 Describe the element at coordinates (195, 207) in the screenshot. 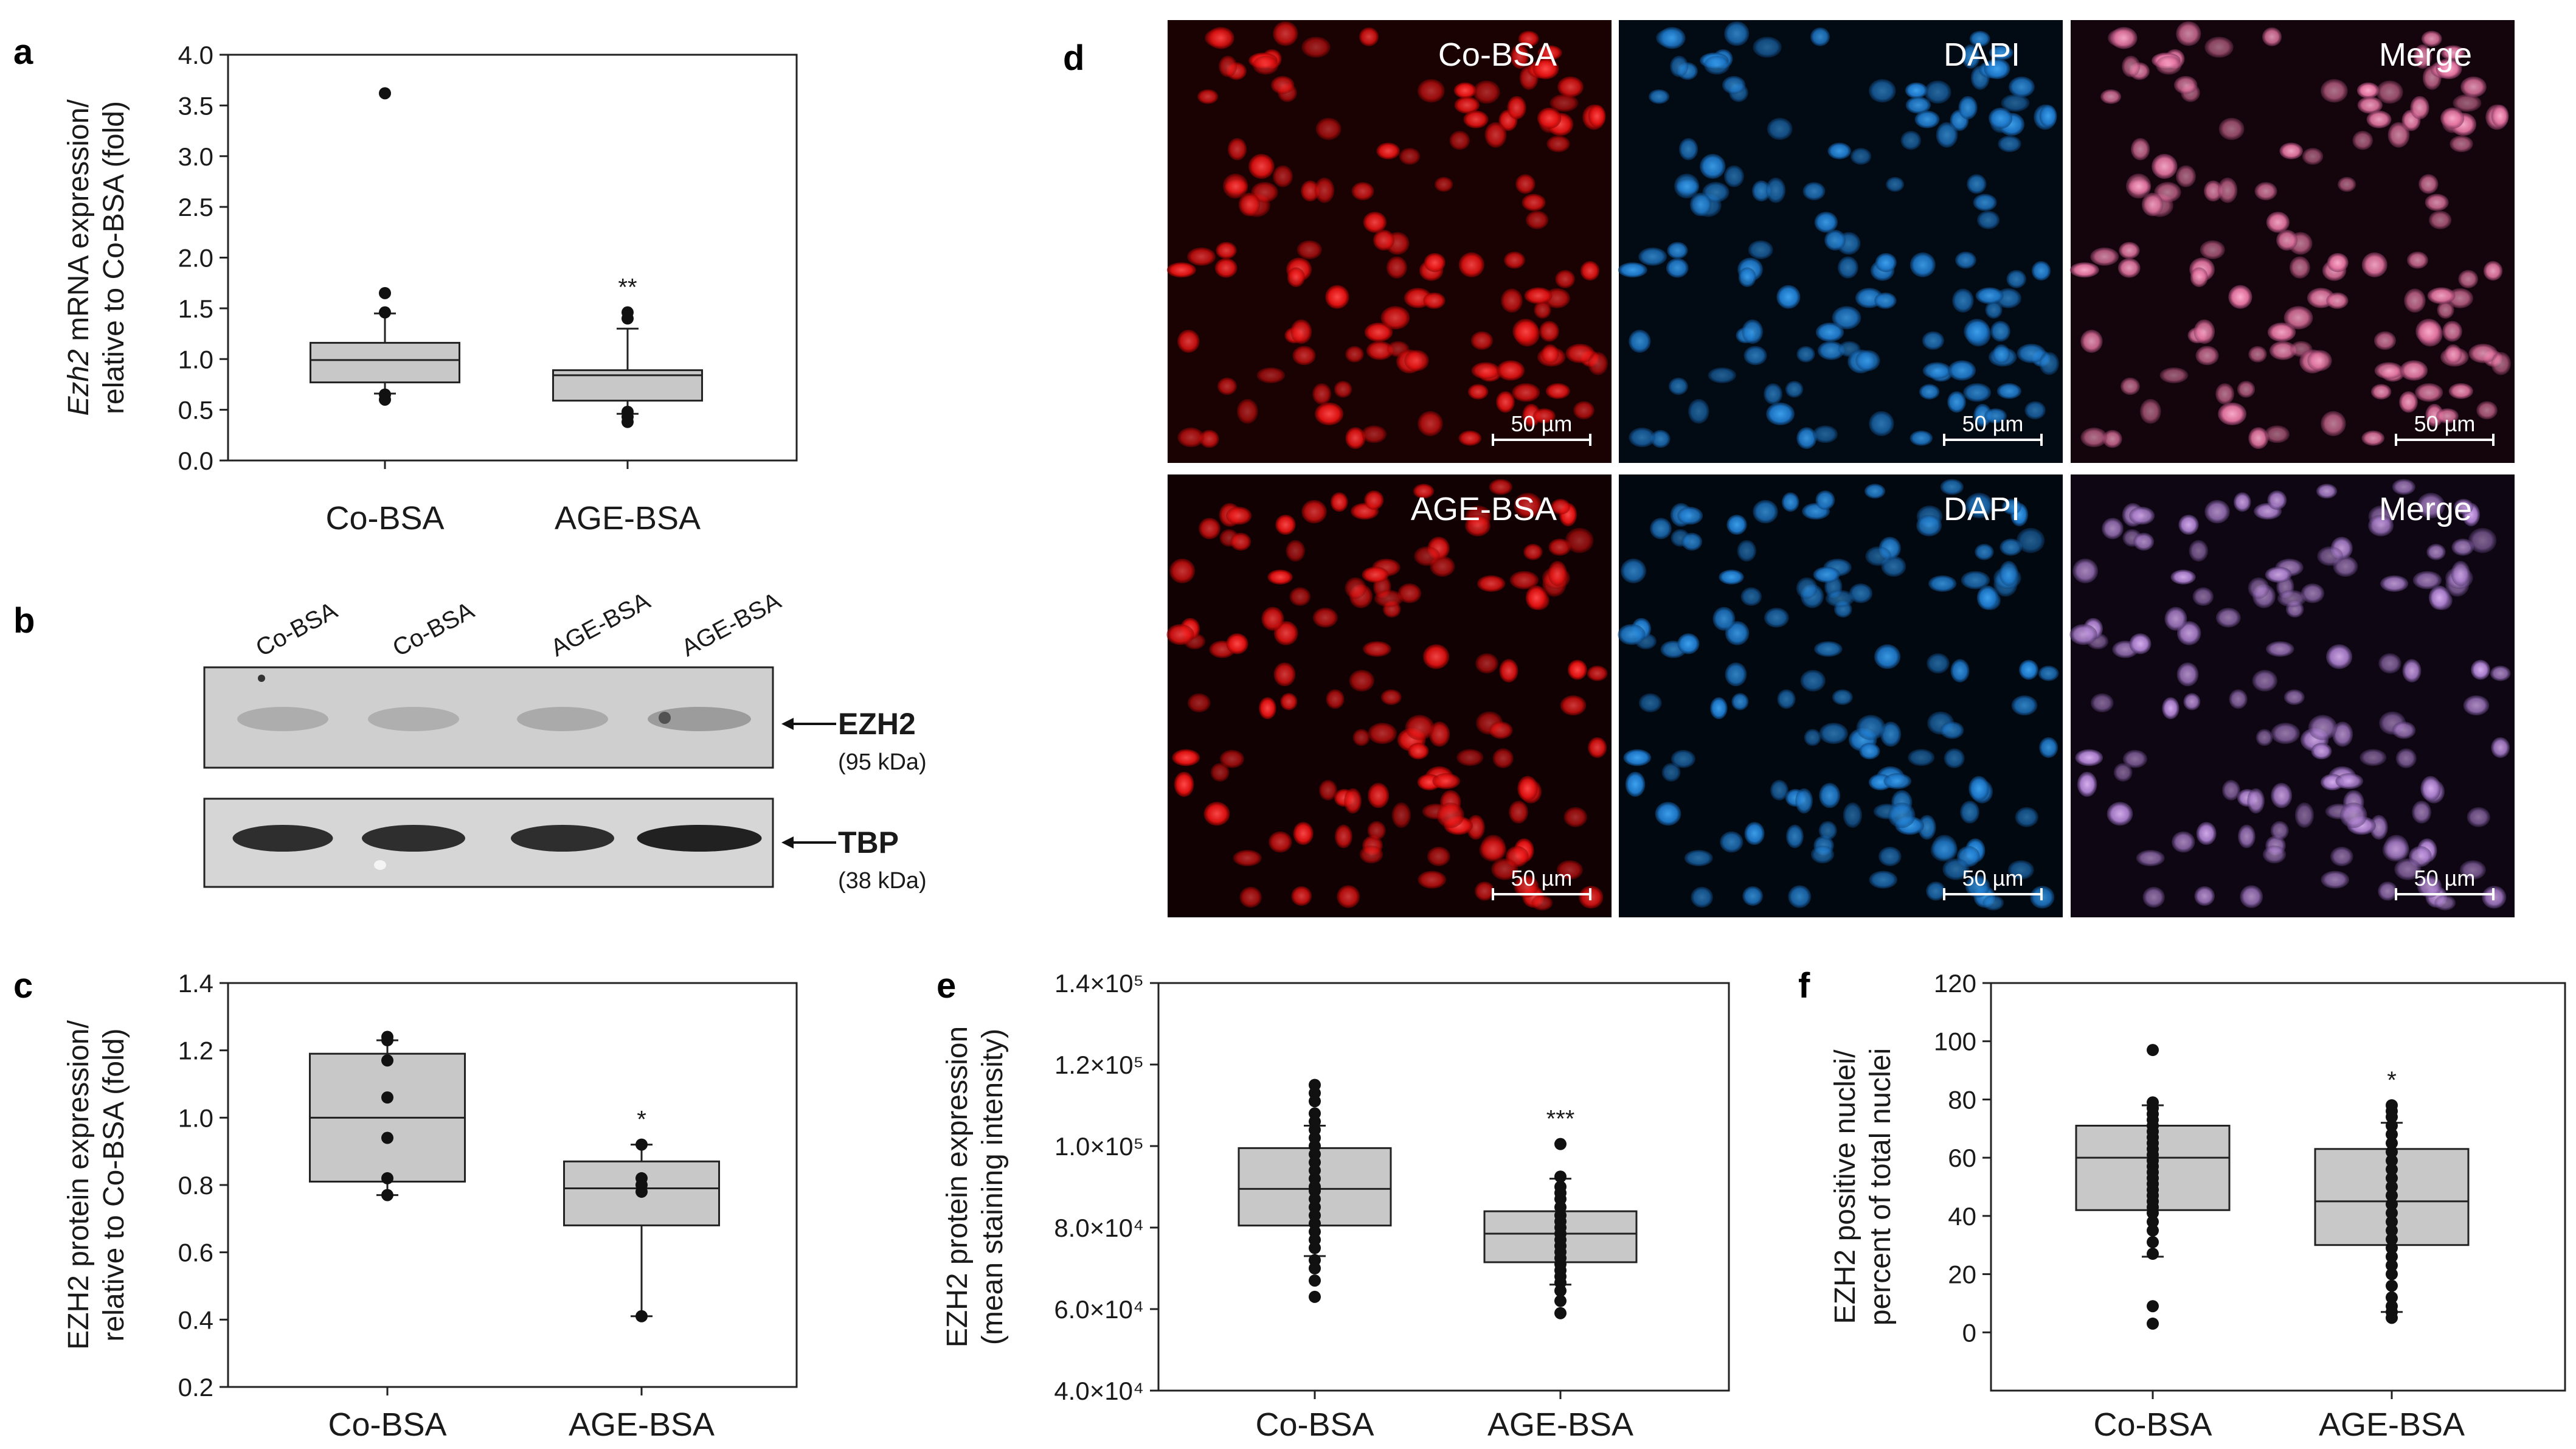

I see `y-tick-label: 2.5` at that location.